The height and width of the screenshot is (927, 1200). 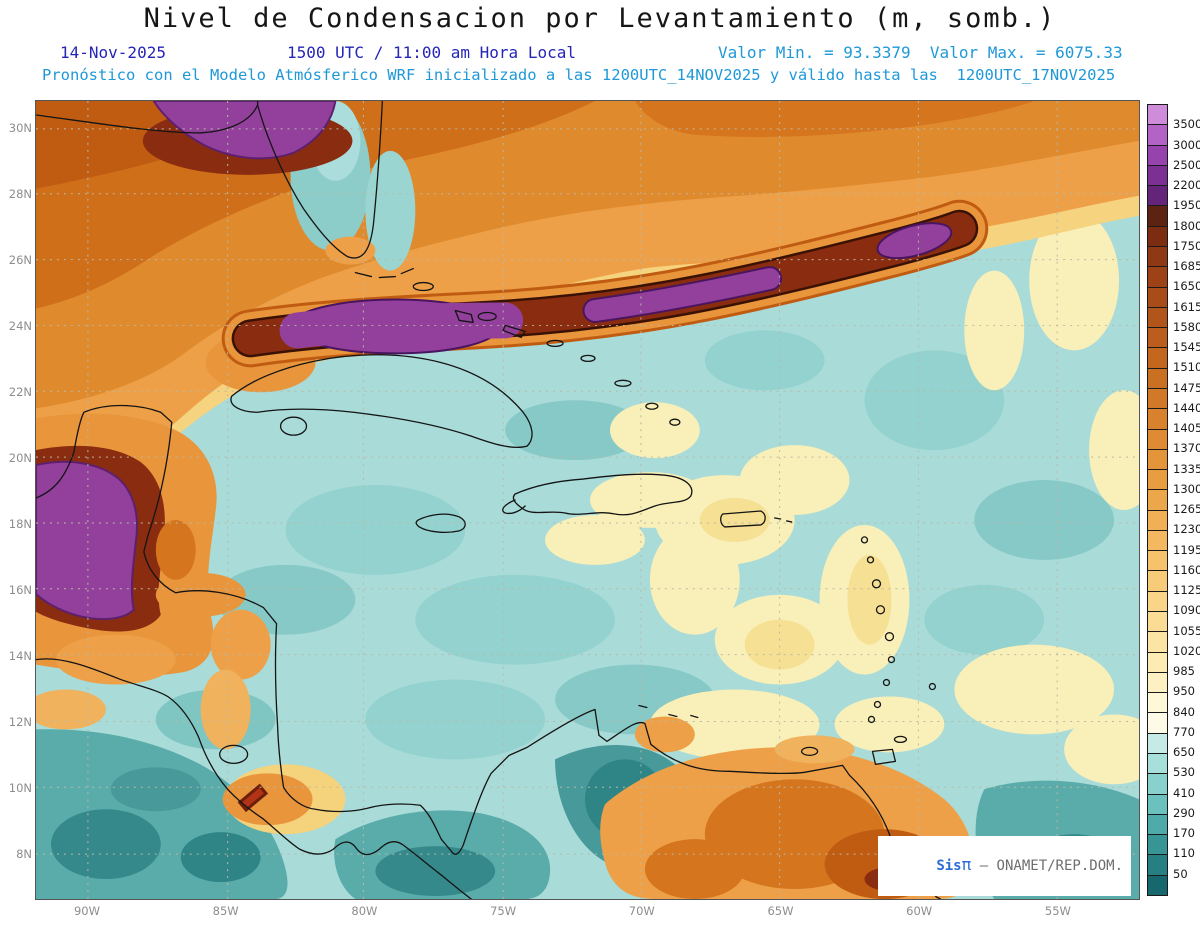 What do you see at coordinates (1184, 731) in the screenshot?
I see `colorbar-tick-label: 770` at bounding box center [1184, 731].